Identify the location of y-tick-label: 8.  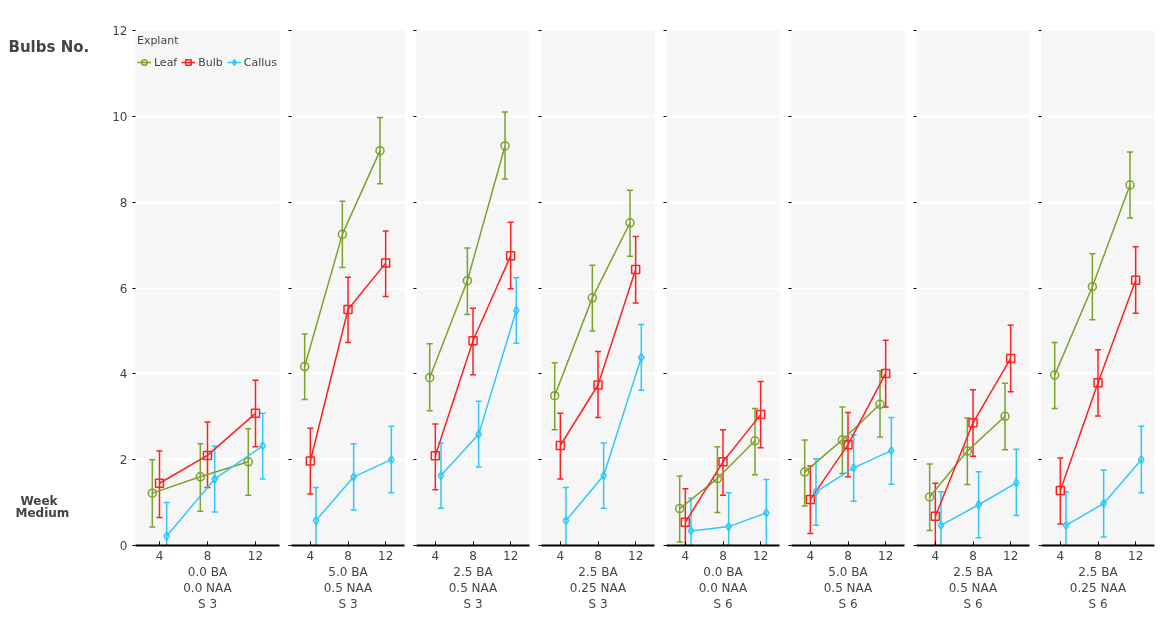
(123, 202).